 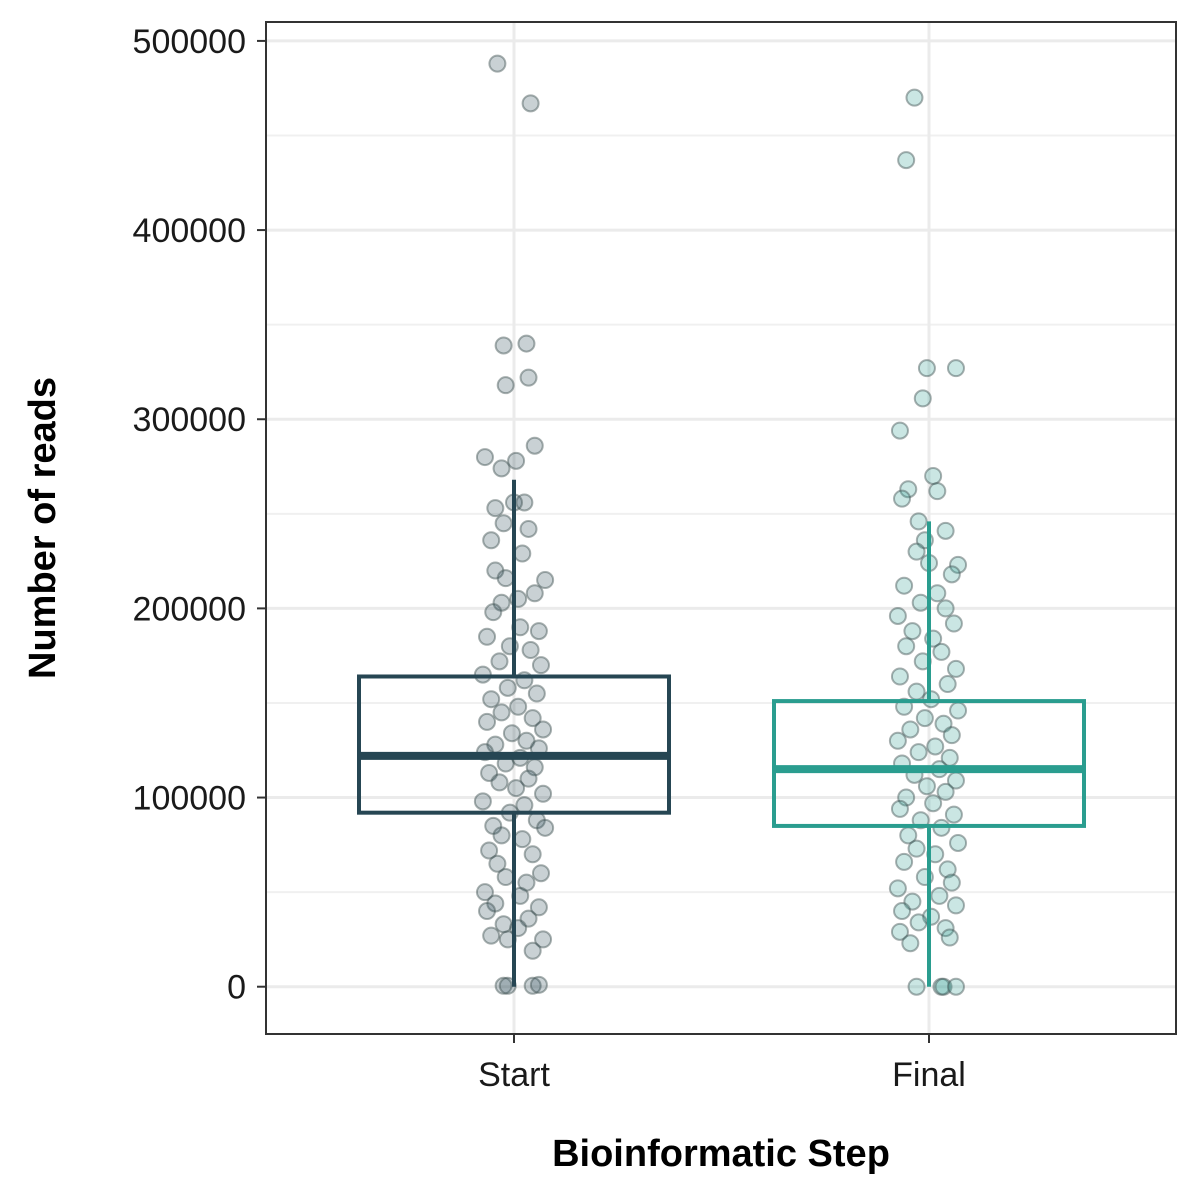 I want to click on x-tick-label: Start, so click(x=514, y=1075).